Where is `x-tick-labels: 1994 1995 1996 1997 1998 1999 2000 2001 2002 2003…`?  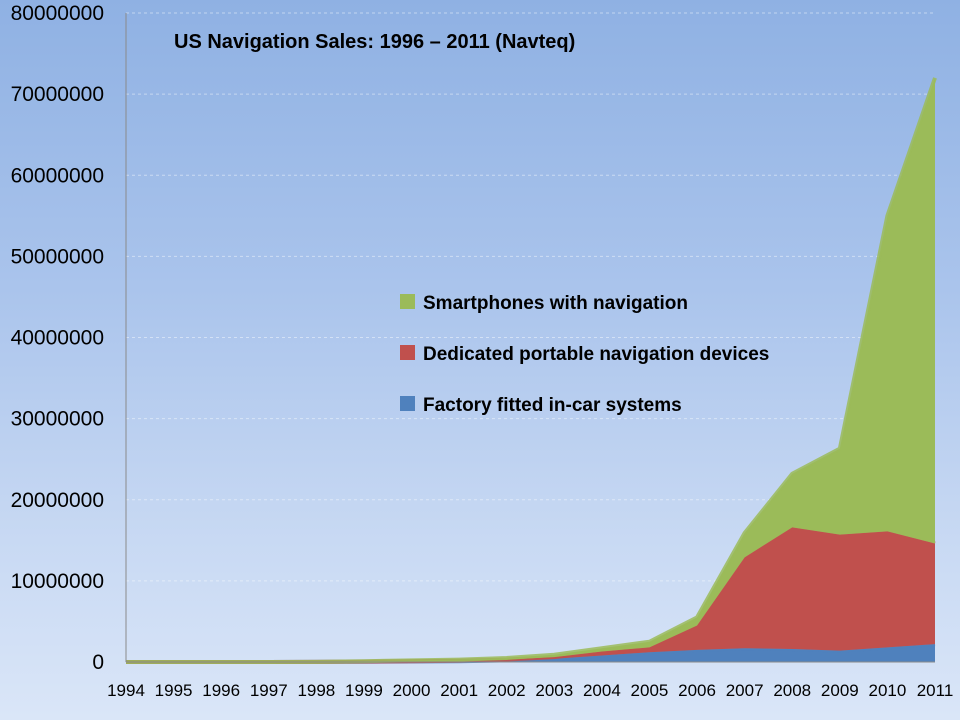
x-tick-labels: 1994 1995 1996 1997 1998 1999 2000 2001 2002 2003… is located at coordinates (530, 690).